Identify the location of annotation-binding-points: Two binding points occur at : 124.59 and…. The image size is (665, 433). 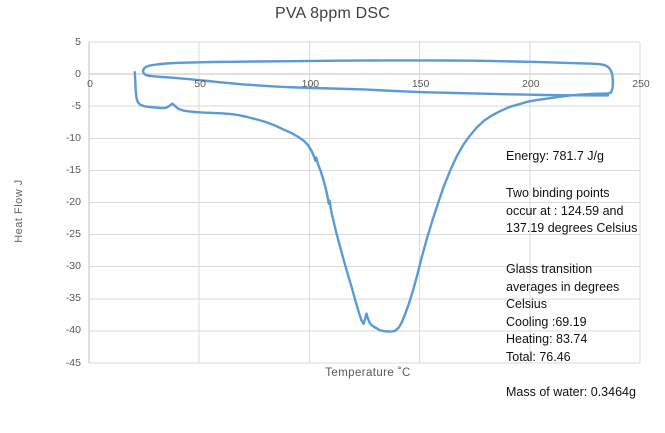
(571, 211).